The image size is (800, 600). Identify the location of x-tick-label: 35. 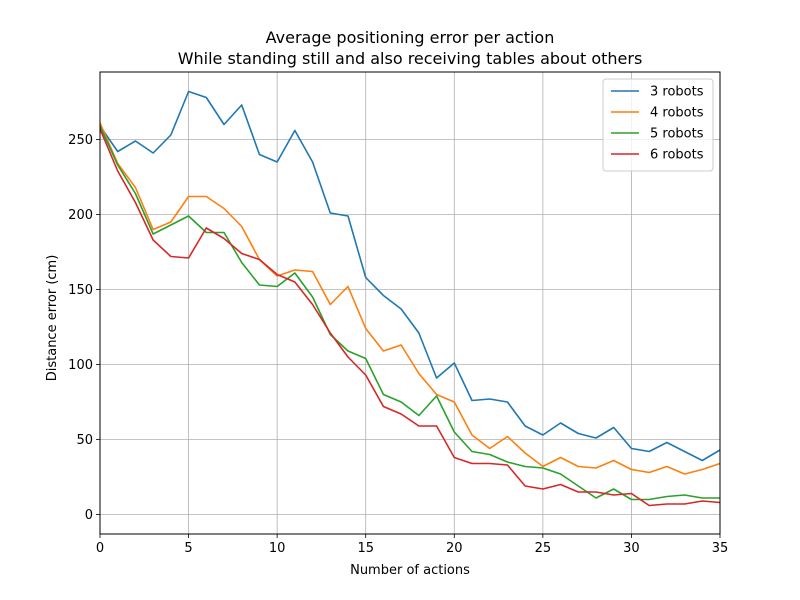
(720, 548).